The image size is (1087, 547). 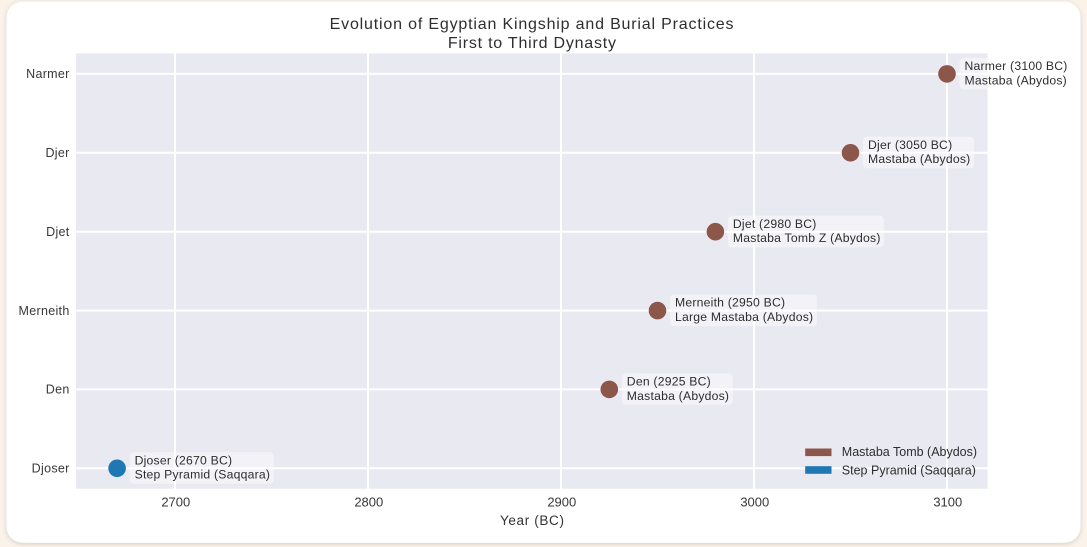 What do you see at coordinates (744, 317) in the screenshot?
I see `svg-text: Large Mastaba (Abydos)` at bounding box center [744, 317].